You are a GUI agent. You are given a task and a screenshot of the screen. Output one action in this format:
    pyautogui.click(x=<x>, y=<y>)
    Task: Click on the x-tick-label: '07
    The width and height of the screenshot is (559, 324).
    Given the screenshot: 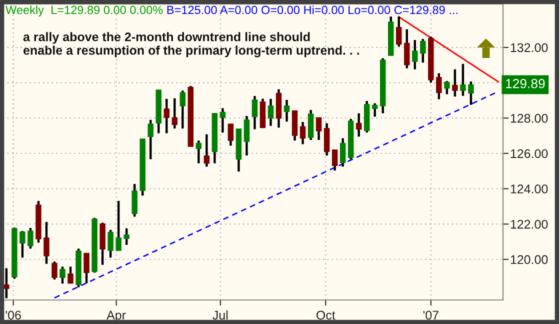 What is the action you would take?
    pyautogui.click(x=430, y=315)
    